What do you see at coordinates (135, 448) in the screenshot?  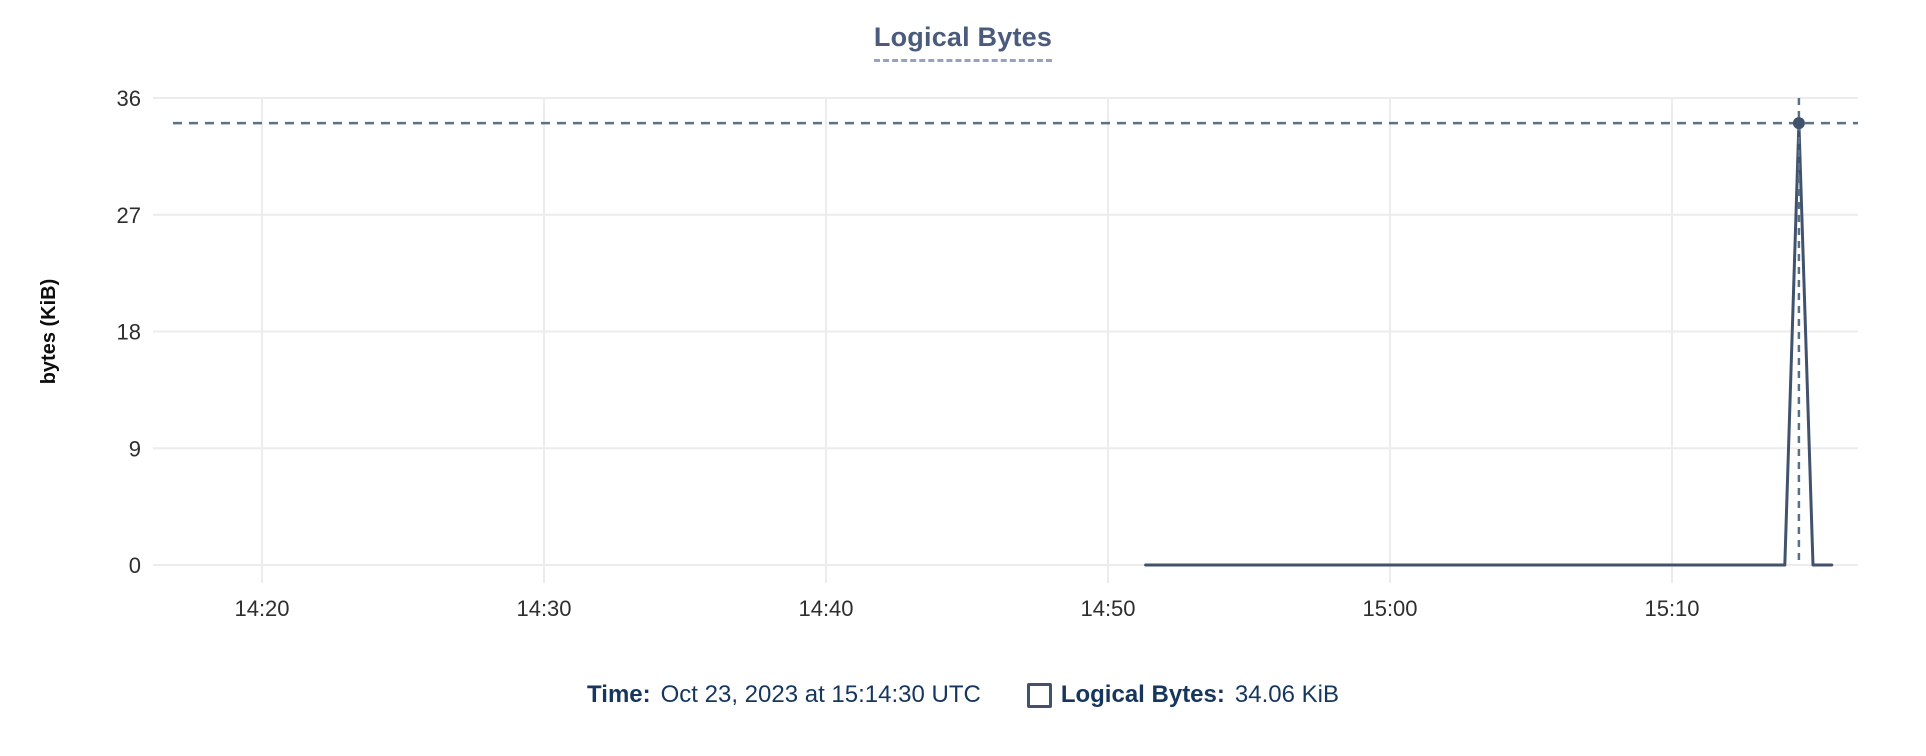 I see `y-tick-label: 9` at bounding box center [135, 448].